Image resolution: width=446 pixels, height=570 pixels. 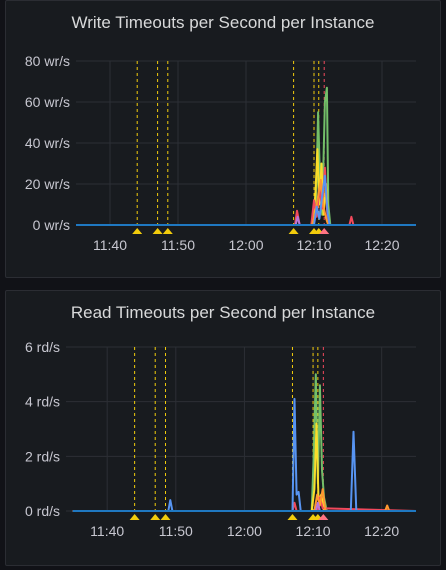 I want to click on y-tick-label: 60 wr/s, so click(x=47, y=102).